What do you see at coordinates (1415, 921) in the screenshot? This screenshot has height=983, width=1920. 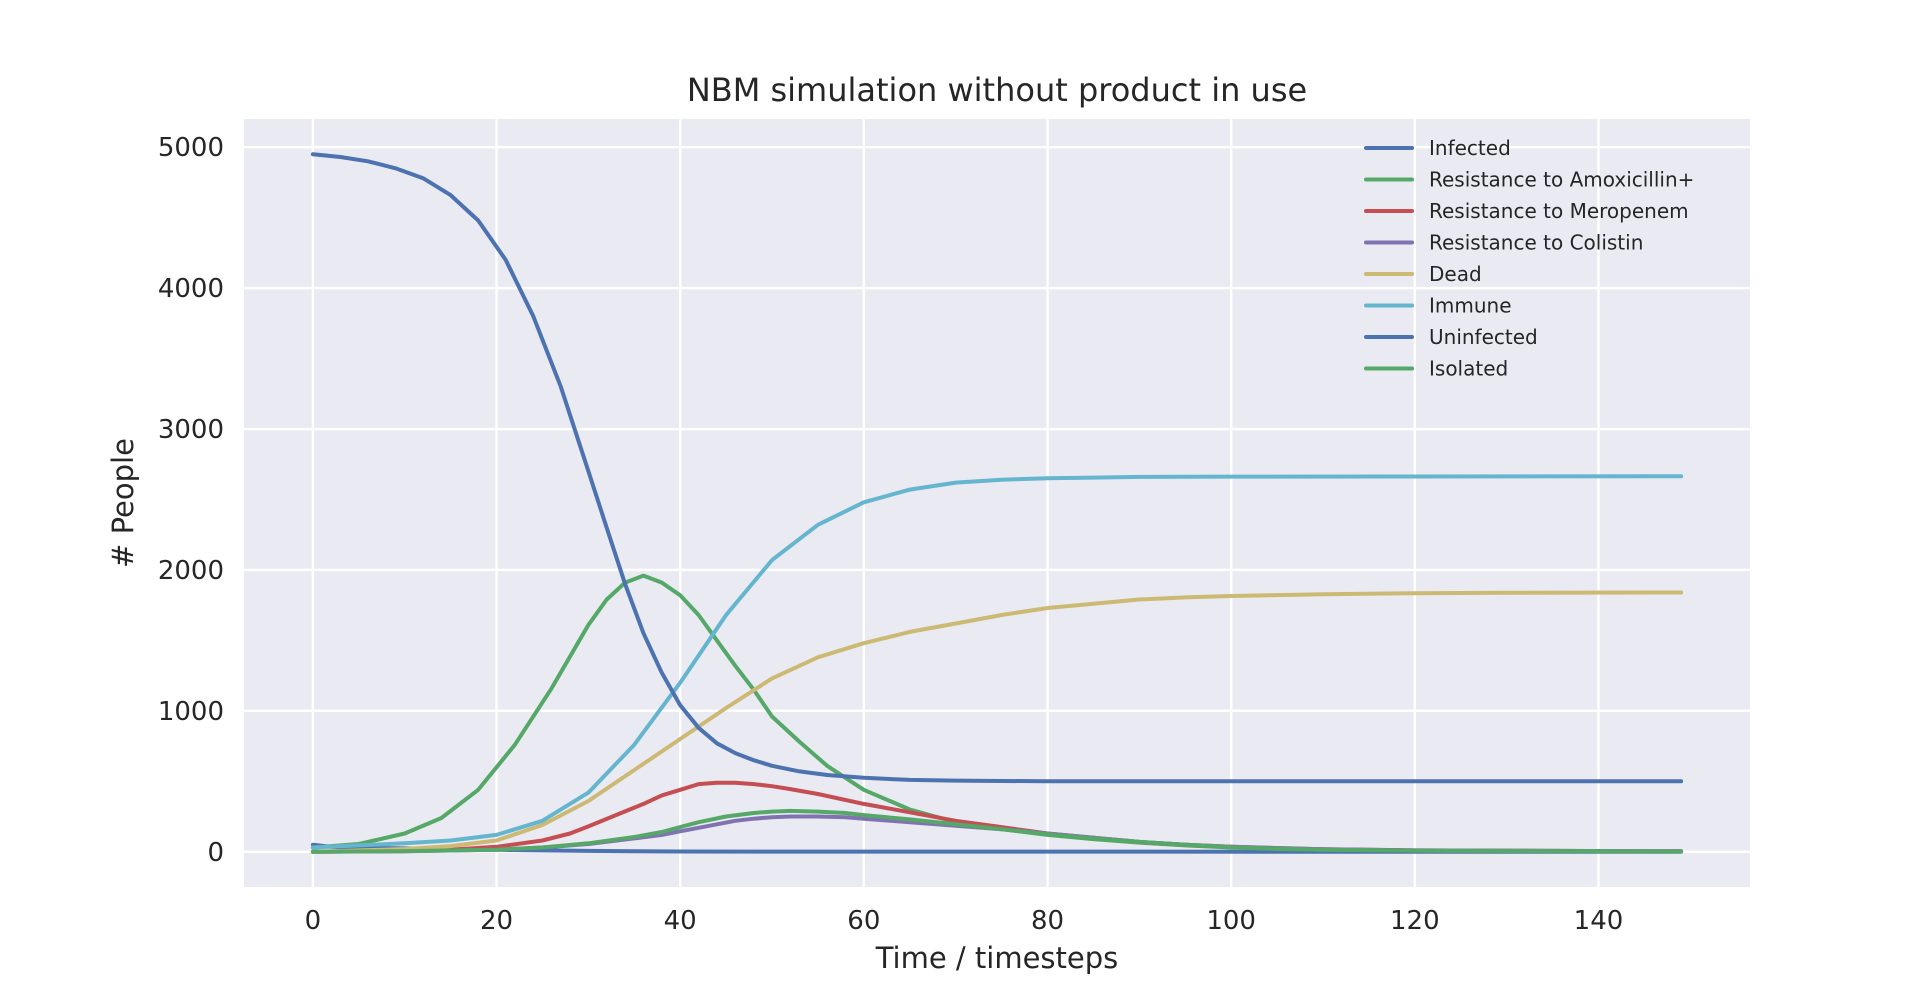 I see `x-tick-label: 120` at bounding box center [1415, 921].